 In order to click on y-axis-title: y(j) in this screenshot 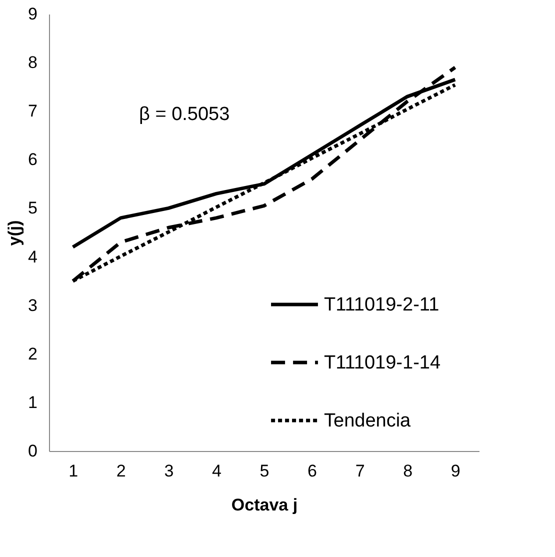, I will do `click(14, 233)`.